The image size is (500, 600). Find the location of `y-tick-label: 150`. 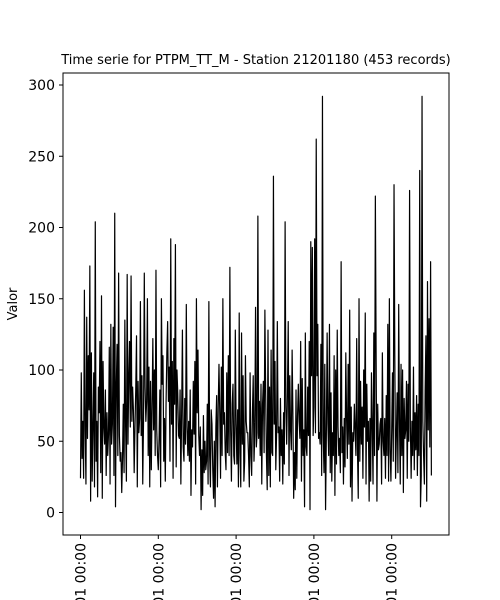

y-tick-label: 150 is located at coordinates (41, 300).